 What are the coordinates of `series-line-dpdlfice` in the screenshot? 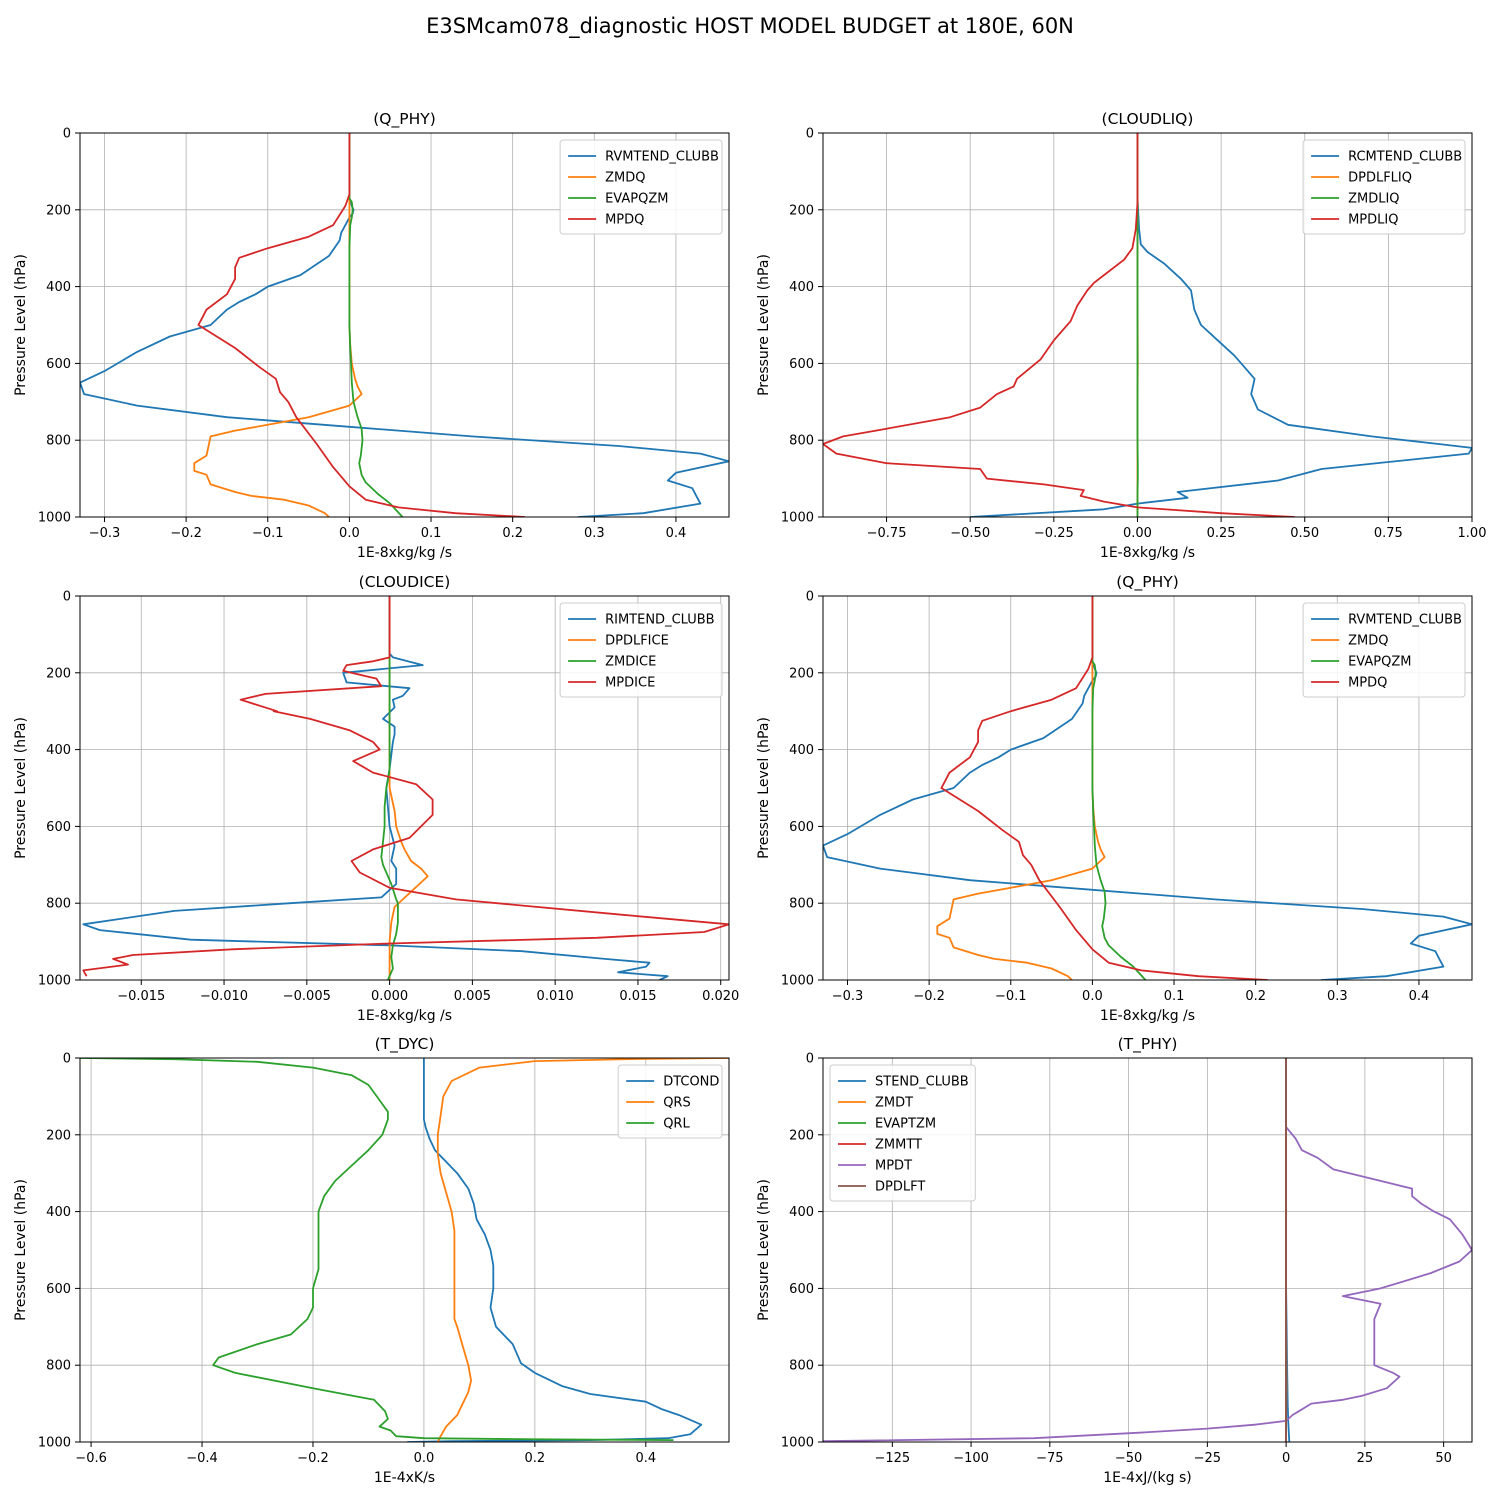 It's located at (408, 788).